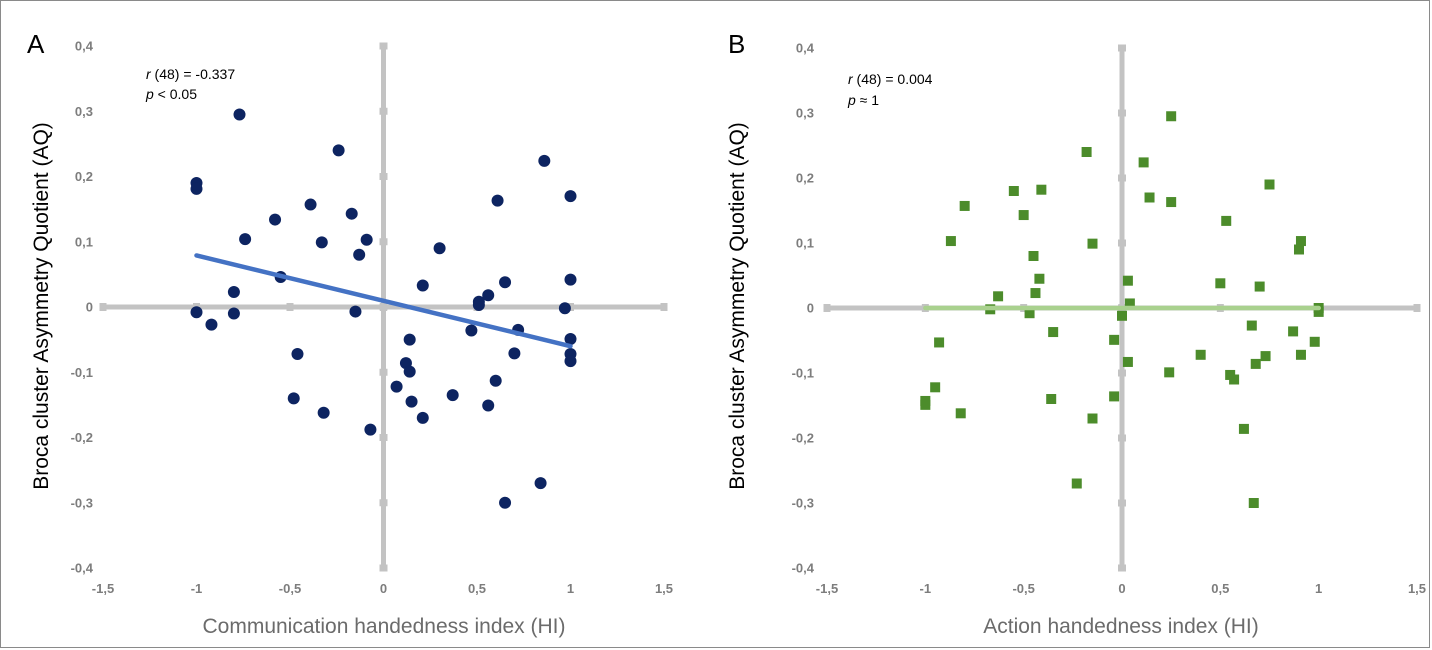 This screenshot has width=1432, height=650. I want to click on stat-p-a: p < 0.05, so click(171, 94).